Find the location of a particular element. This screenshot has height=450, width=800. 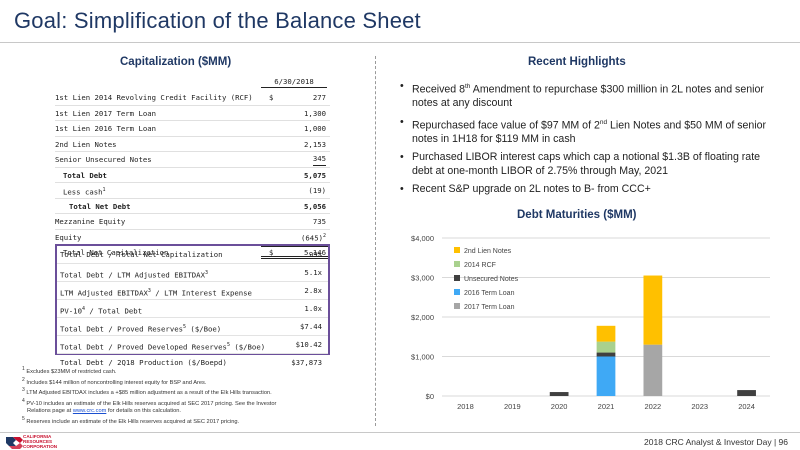

row-value: 277 is located at coordinates (319, 97).